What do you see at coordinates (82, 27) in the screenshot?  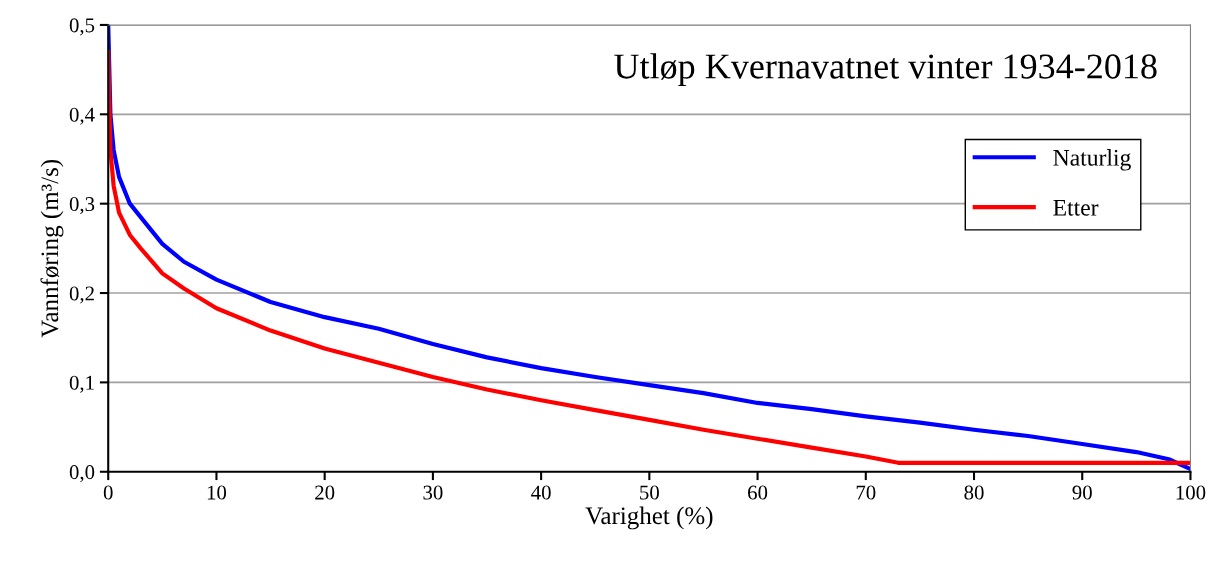 I see `y-tick-label: 0,5` at bounding box center [82, 27].